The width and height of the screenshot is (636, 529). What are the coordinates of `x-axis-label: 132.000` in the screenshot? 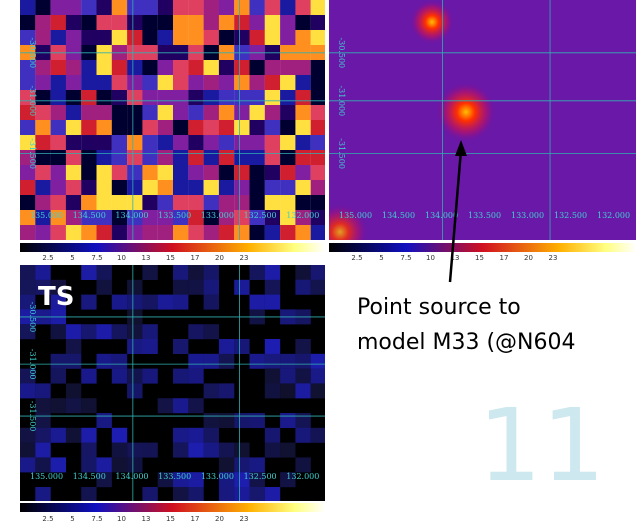 It's located at (613, 215).